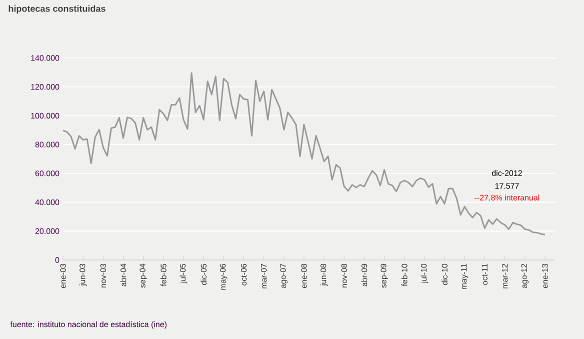 The height and width of the screenshot is (339, 584). Describe the element at coordinates (83, 275) in the screenshot. I see `x-tick-label: jun-03` at that location.